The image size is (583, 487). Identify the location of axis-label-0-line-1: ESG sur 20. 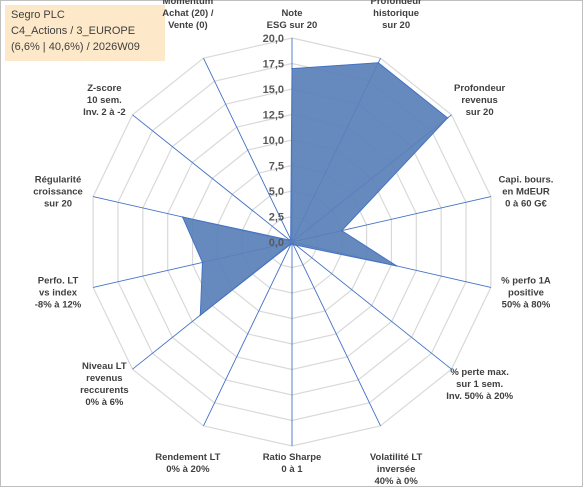
(292, 25).